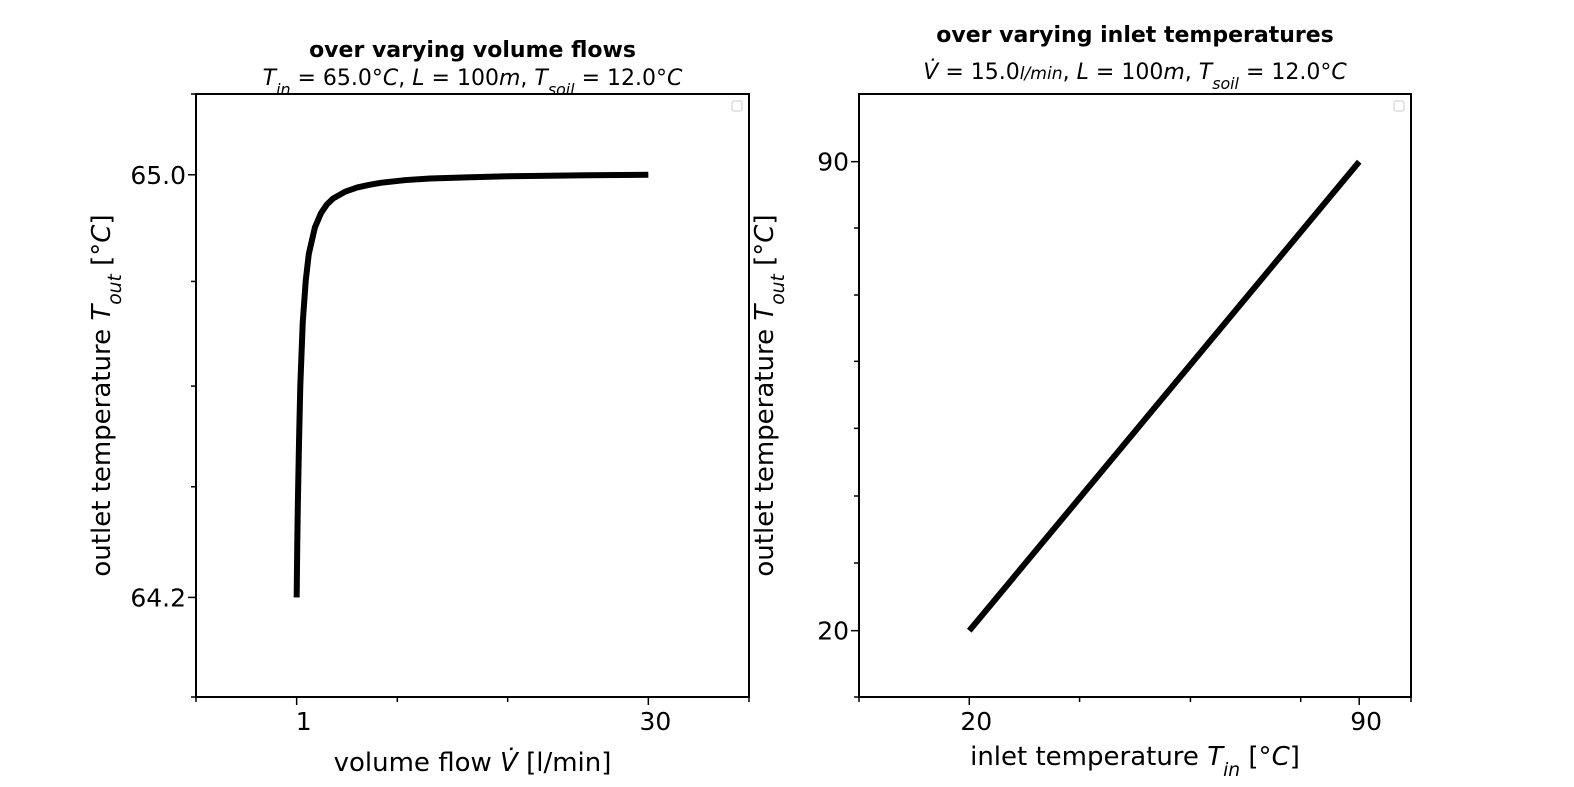 The width and height of the screenshot is (1574, 787). I want to click on x-axis-label-part: V̇, so click(510, 762).